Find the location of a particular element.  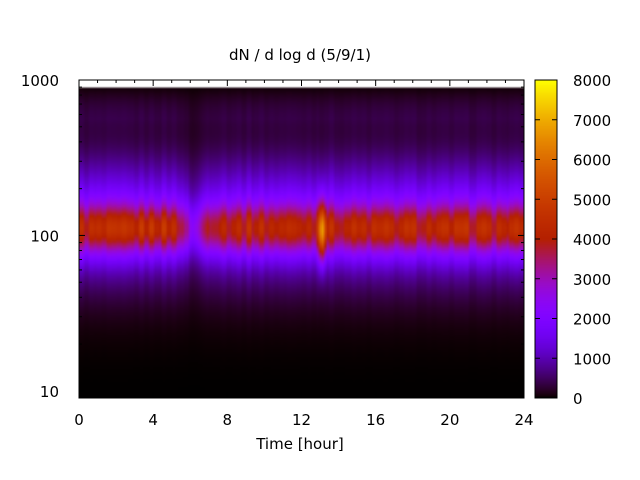

x-tick-label: 8 is located at coordinates (228, 420).